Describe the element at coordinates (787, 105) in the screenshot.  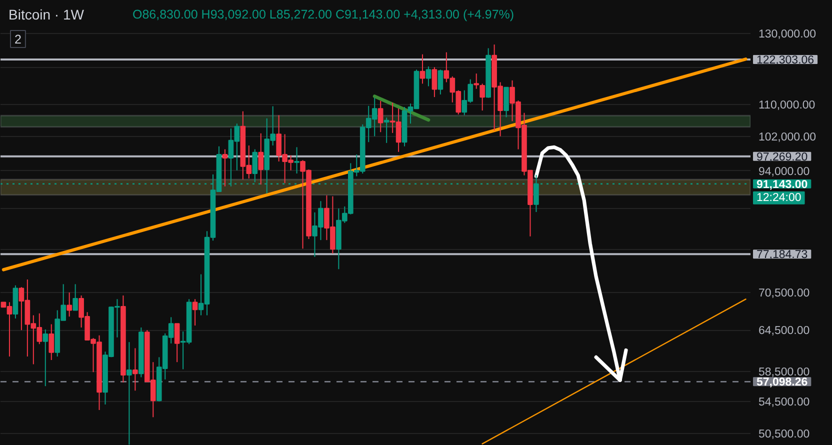
I see `y-tick-label: 110,000.00` at that location.